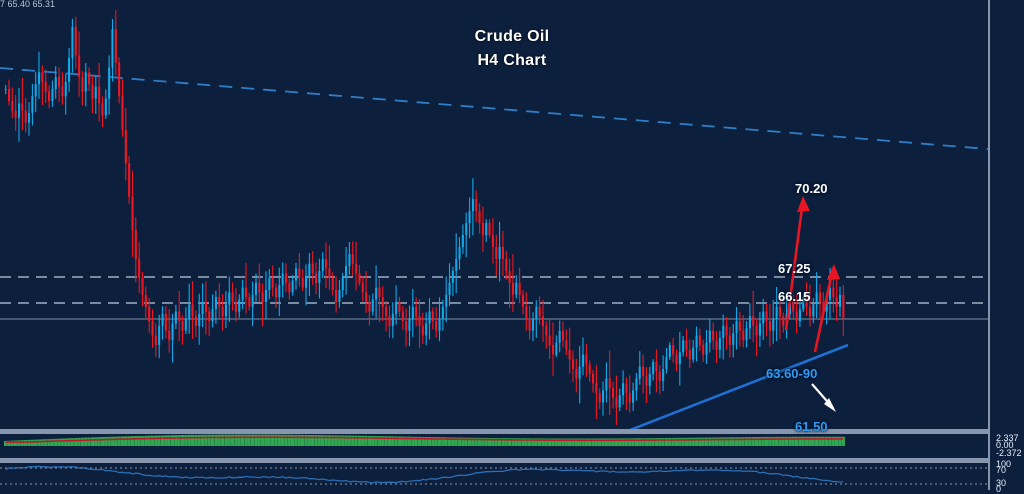  I want to click on price-axis-line, so click(989, 245).